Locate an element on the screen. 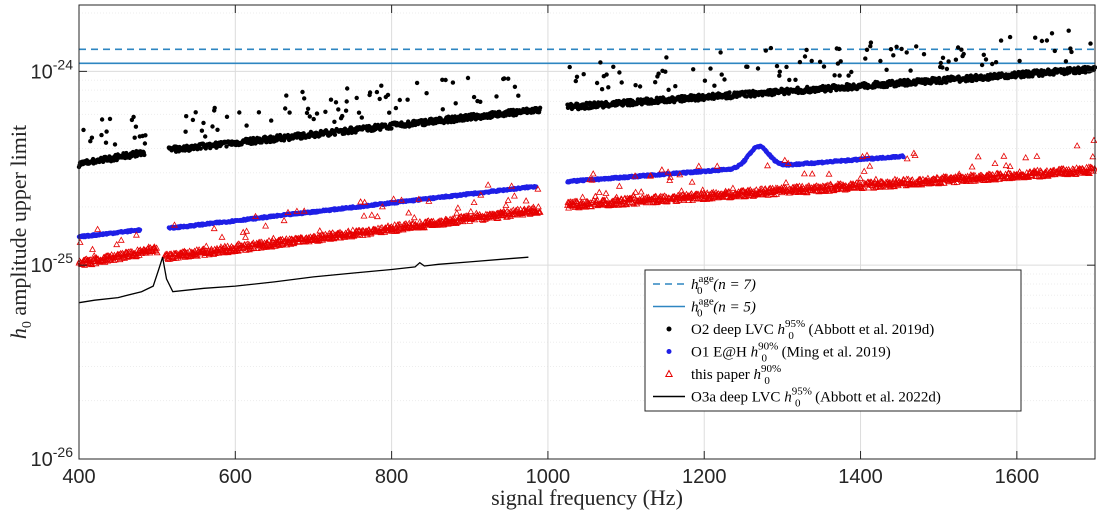 This screenshot has width=1097, height=518. y-tick-label-exp: -24 is located at coordinates (63, 64).